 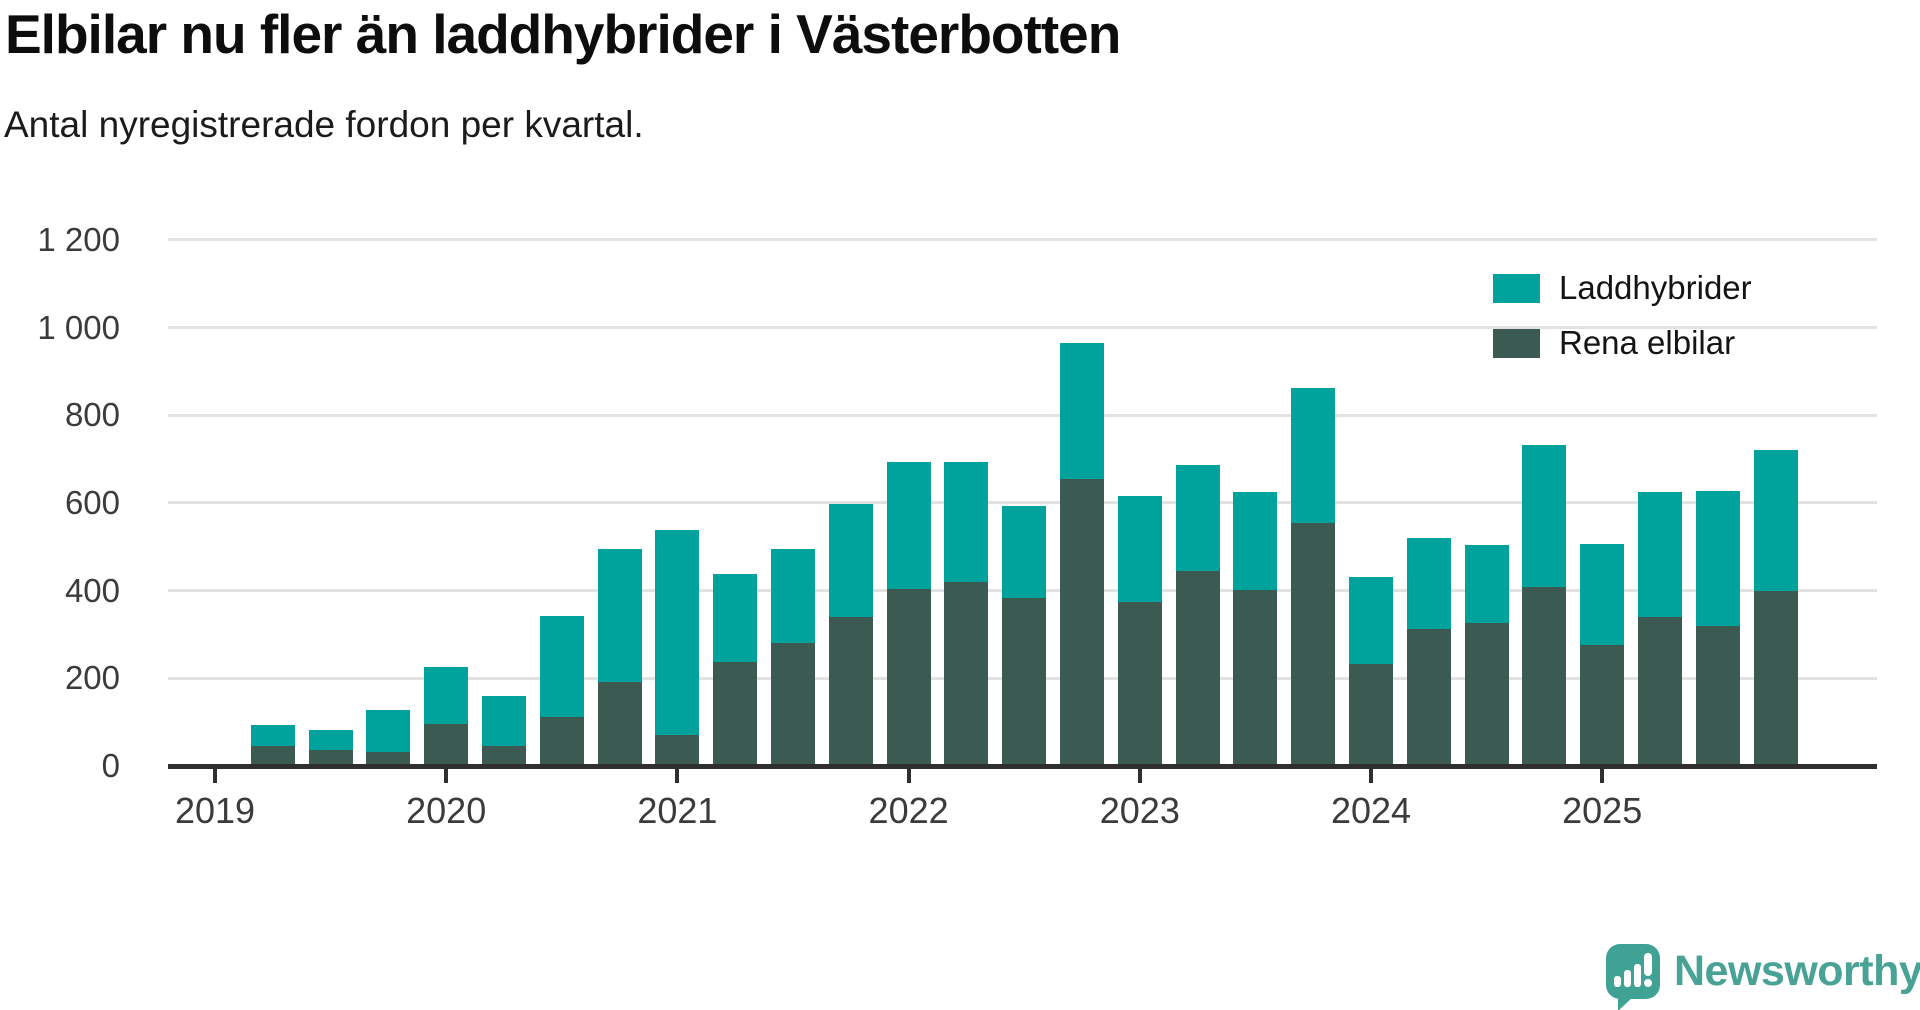 What do you see at coordinates (1775, 678) in the screenshot?
I see `bar-2025Q4-rena-elbilar` at bounding box center [1775, 678].